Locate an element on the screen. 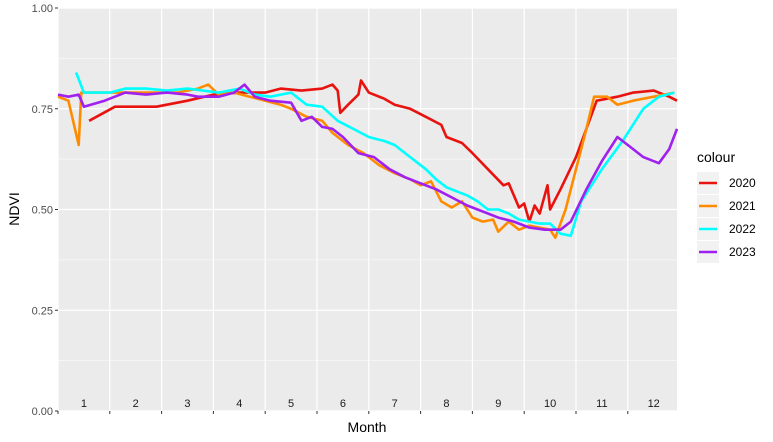 The image size is (773, 442). x-axis-title: Month is located at coordinates (367, 427).